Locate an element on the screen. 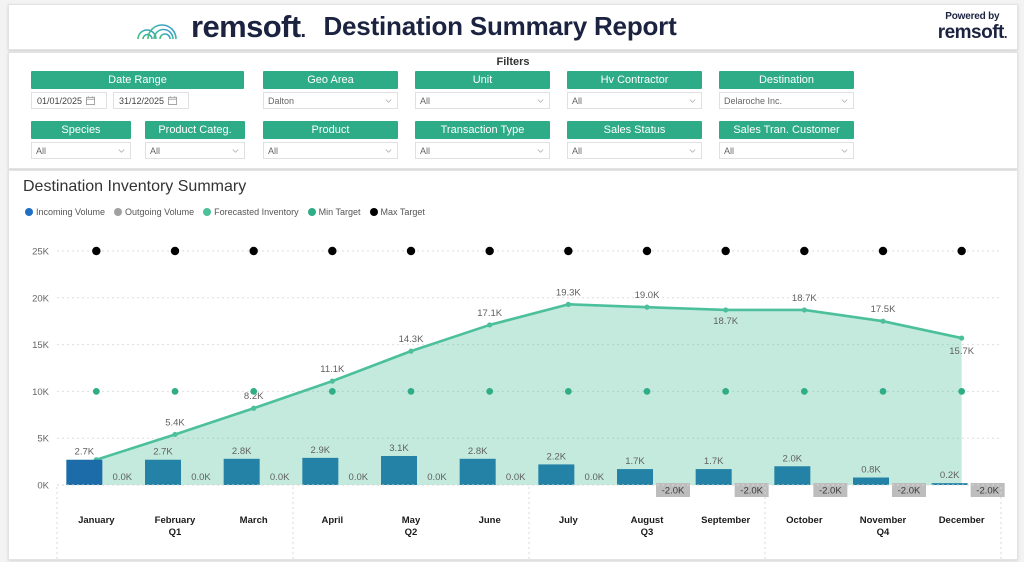 The width and height of the screenshot is (1024, 562). svg-text: 19.3K is located at coordinates (568, 292).